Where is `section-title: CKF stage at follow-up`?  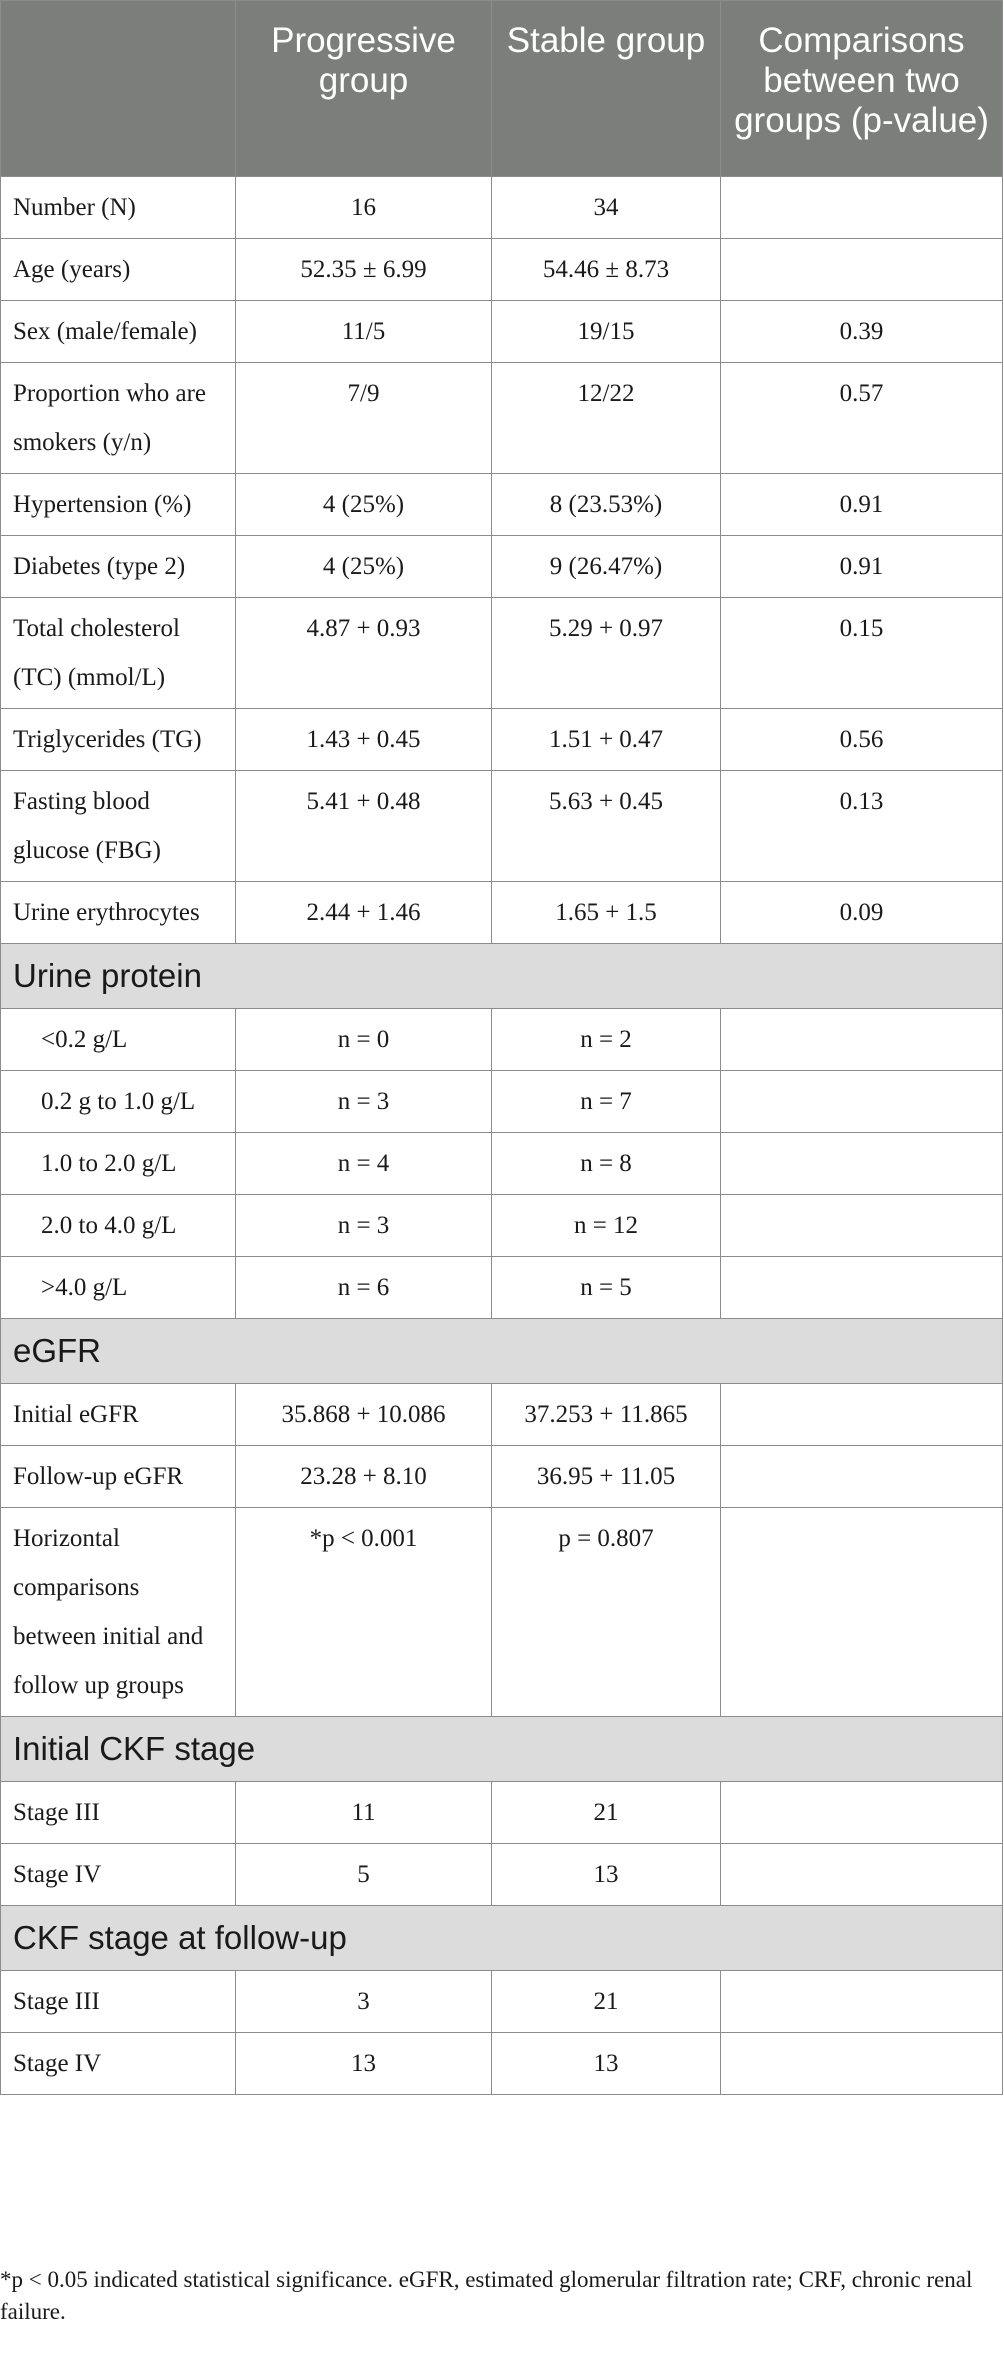 section-title: CKF stage at follow-up is located at coordinates (501, 1938).